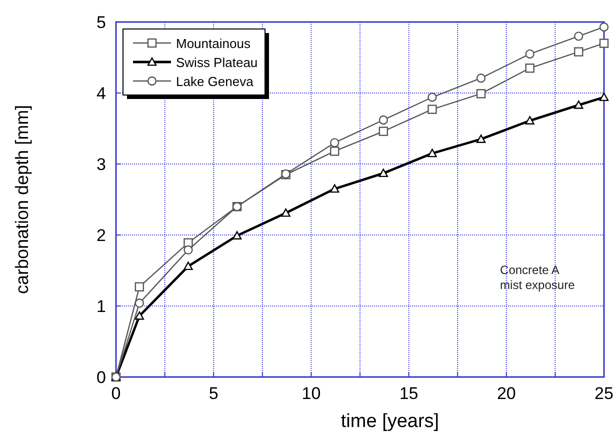 Image resolution: width=616 pixels, height=438 pixels. I want to click on legend-label: Lake Geneva, so click(215, 81).